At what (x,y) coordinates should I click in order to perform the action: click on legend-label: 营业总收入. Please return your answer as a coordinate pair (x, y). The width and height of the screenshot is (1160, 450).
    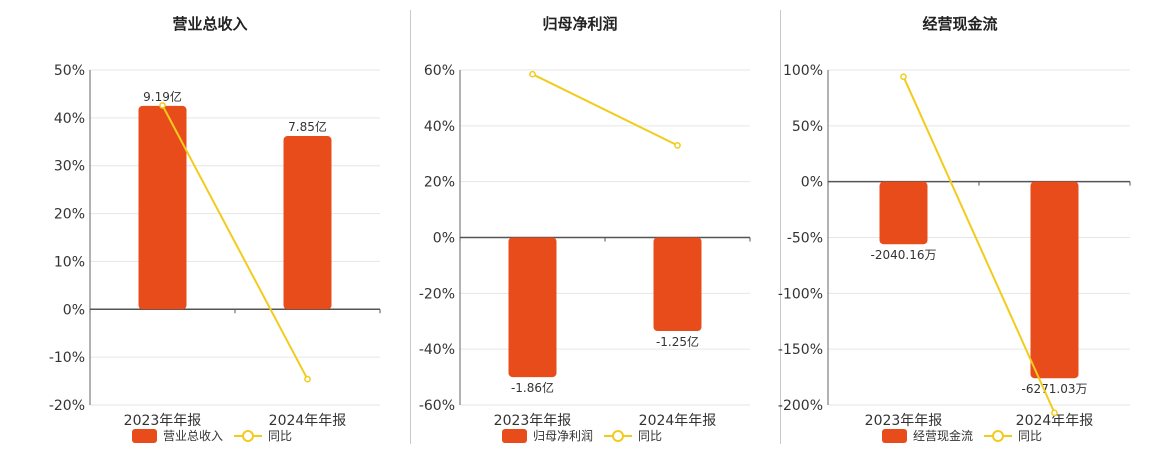
    Looking at the image, I should click on (193, 436).